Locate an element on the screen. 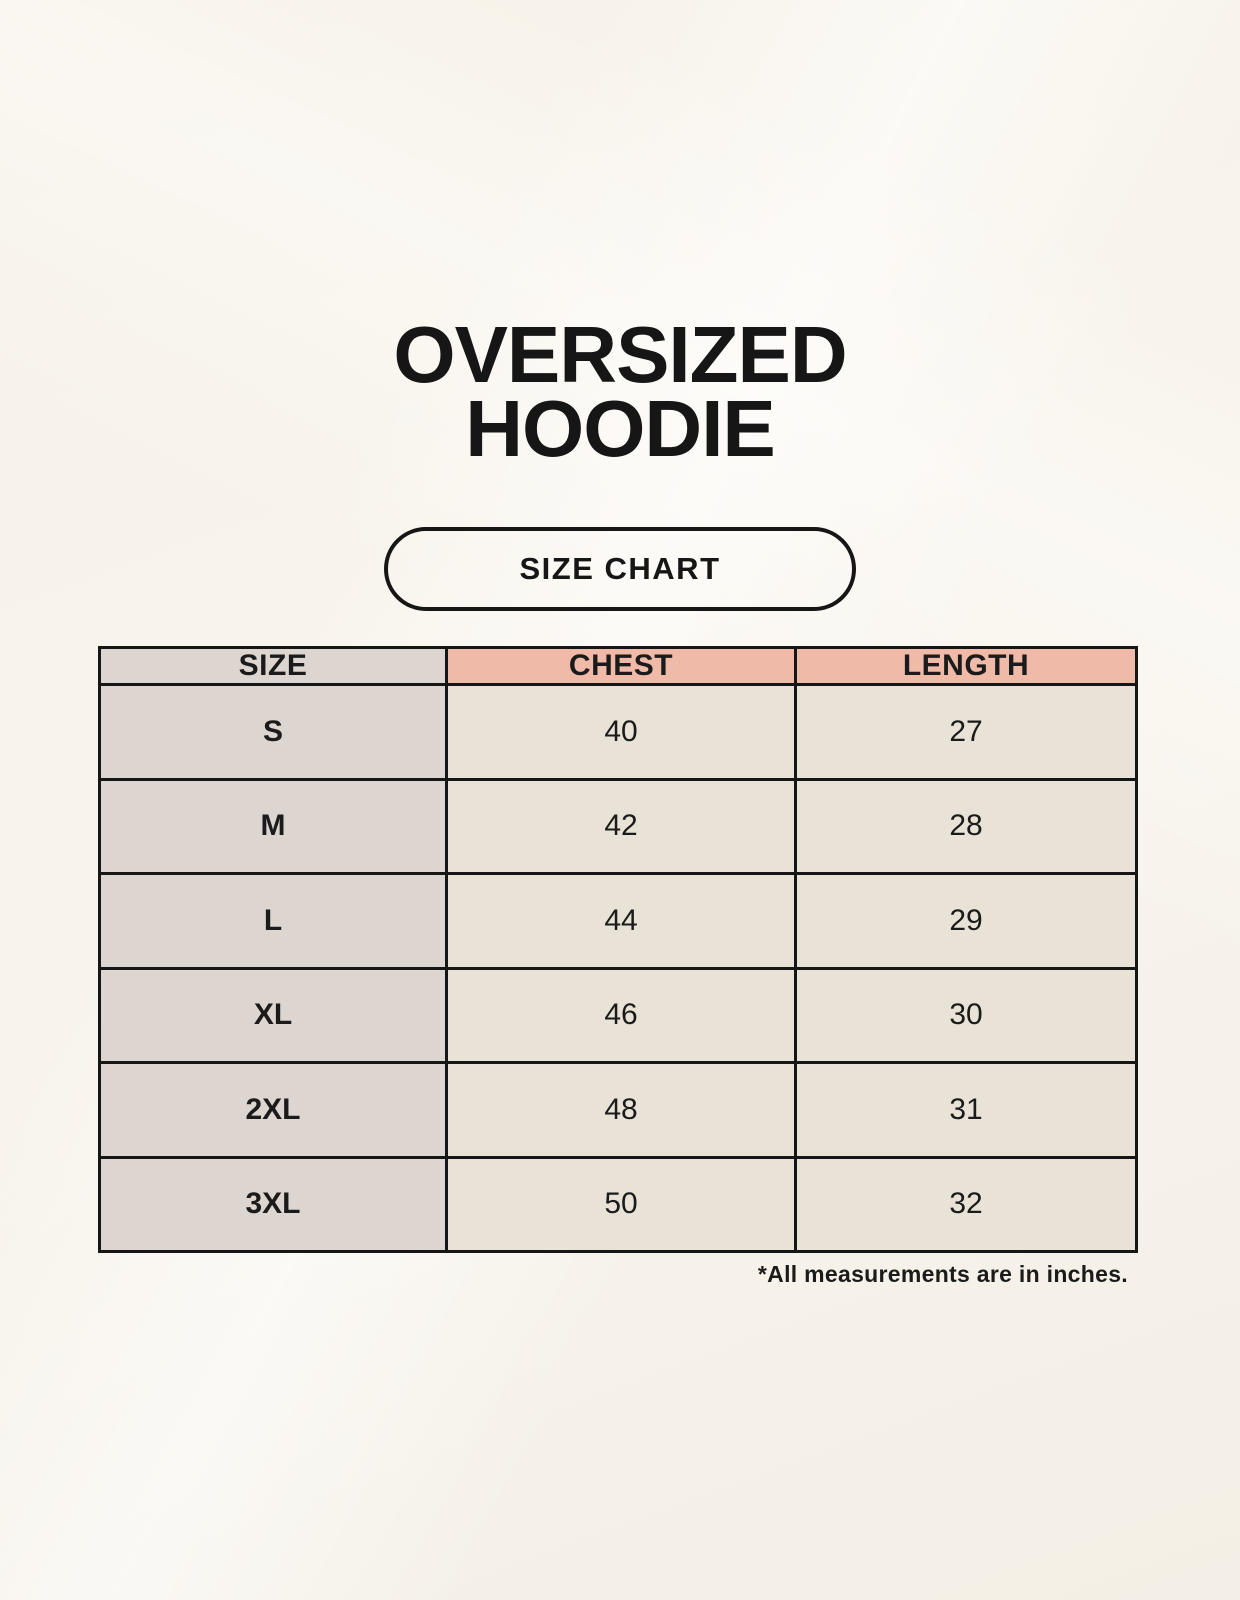 Image resolution: width=1240 pixels, height=1600 pixels. chest-value-cell: 44 is located at coordinates (621, 921).